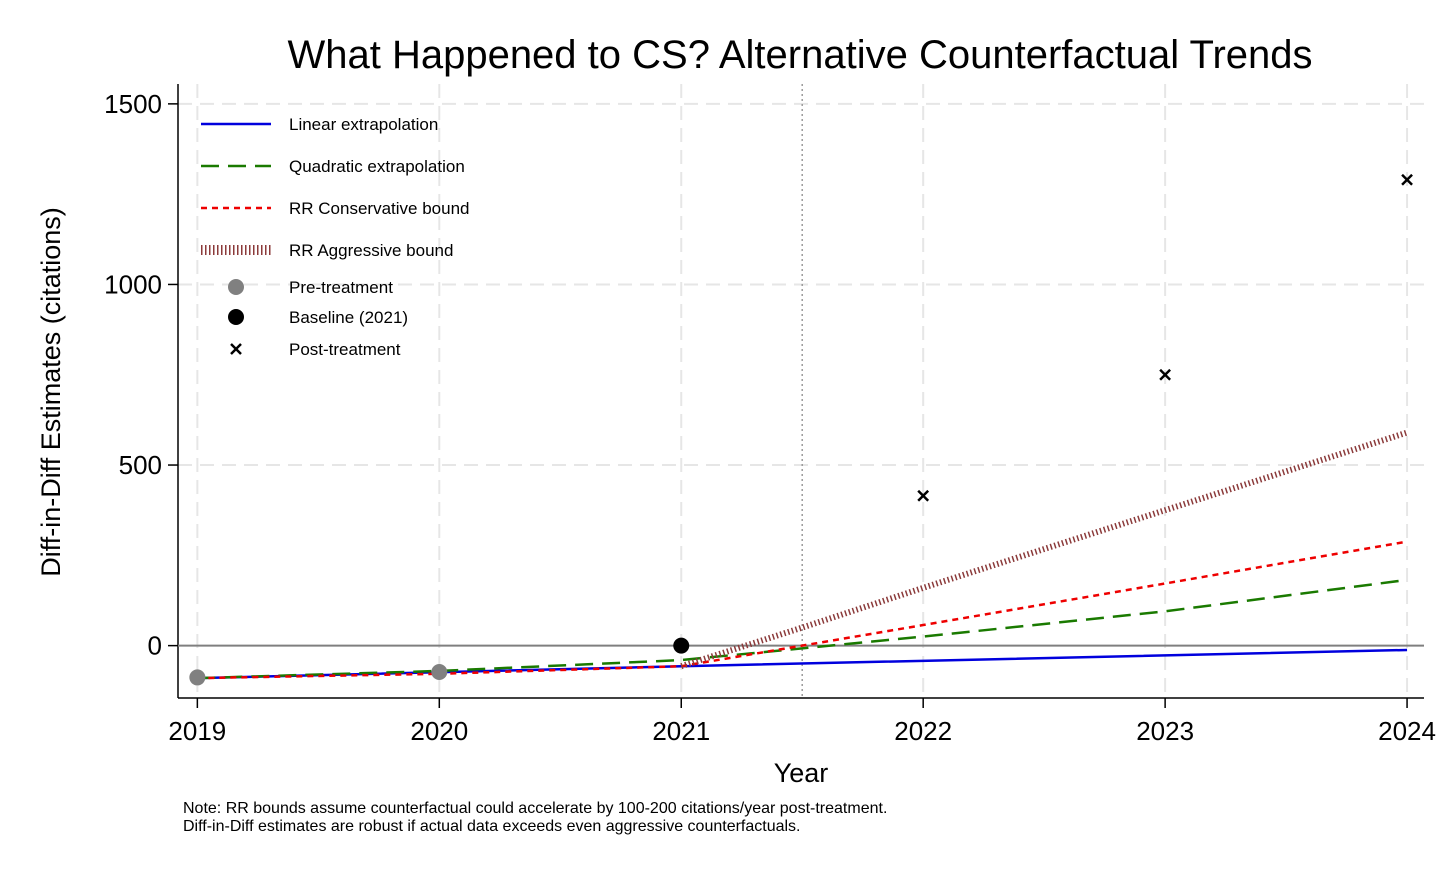 Image resolution: width=1456 pixels, height=873 pixels. Describe the element at coordinates (341, 287) in the screenshot. I see `legend-label: Pre-treatment` at that location.